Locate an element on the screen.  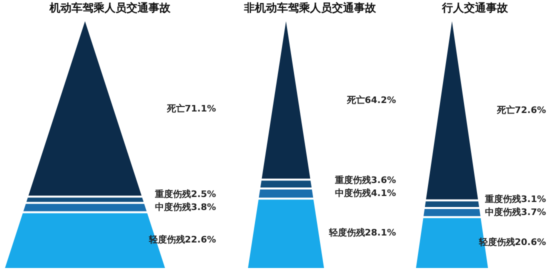
data-label: 3.7% is located at coordinates (533, 213).